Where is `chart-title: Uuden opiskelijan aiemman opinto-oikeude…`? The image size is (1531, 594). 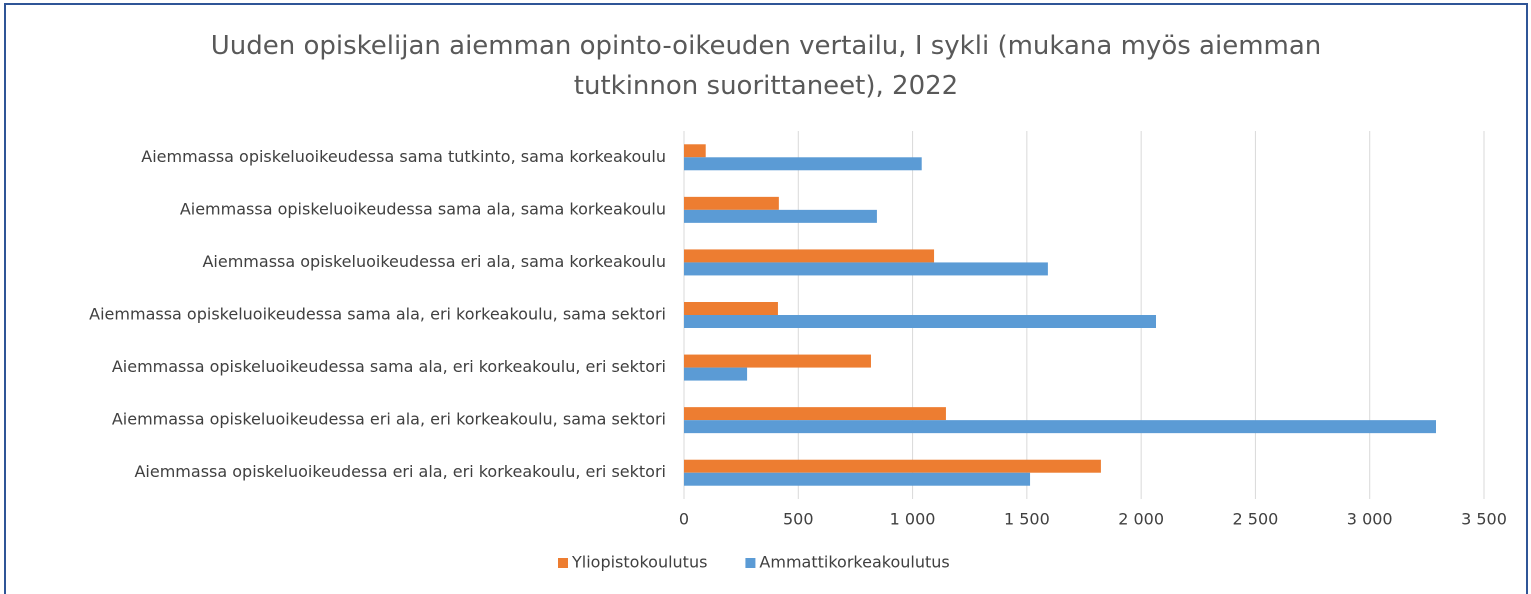
chart-title: Uuden opiskelijan aiemman opinto-oikeude… is located at coordinates (766, 66).